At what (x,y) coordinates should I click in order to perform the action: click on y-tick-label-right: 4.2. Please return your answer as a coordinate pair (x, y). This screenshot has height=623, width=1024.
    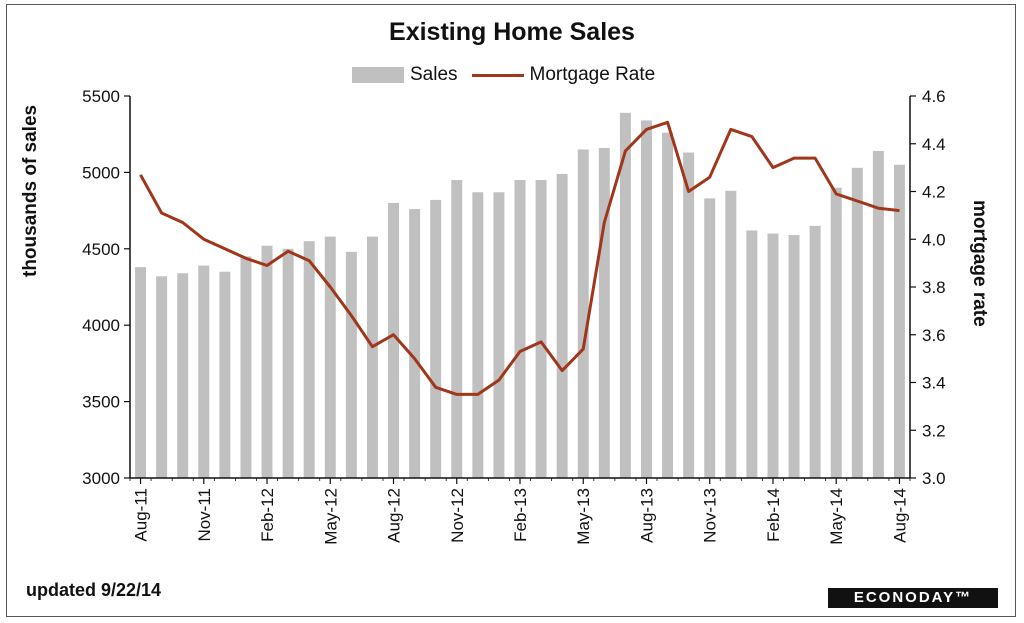
    Looking at the image, I should click on (934, 192).